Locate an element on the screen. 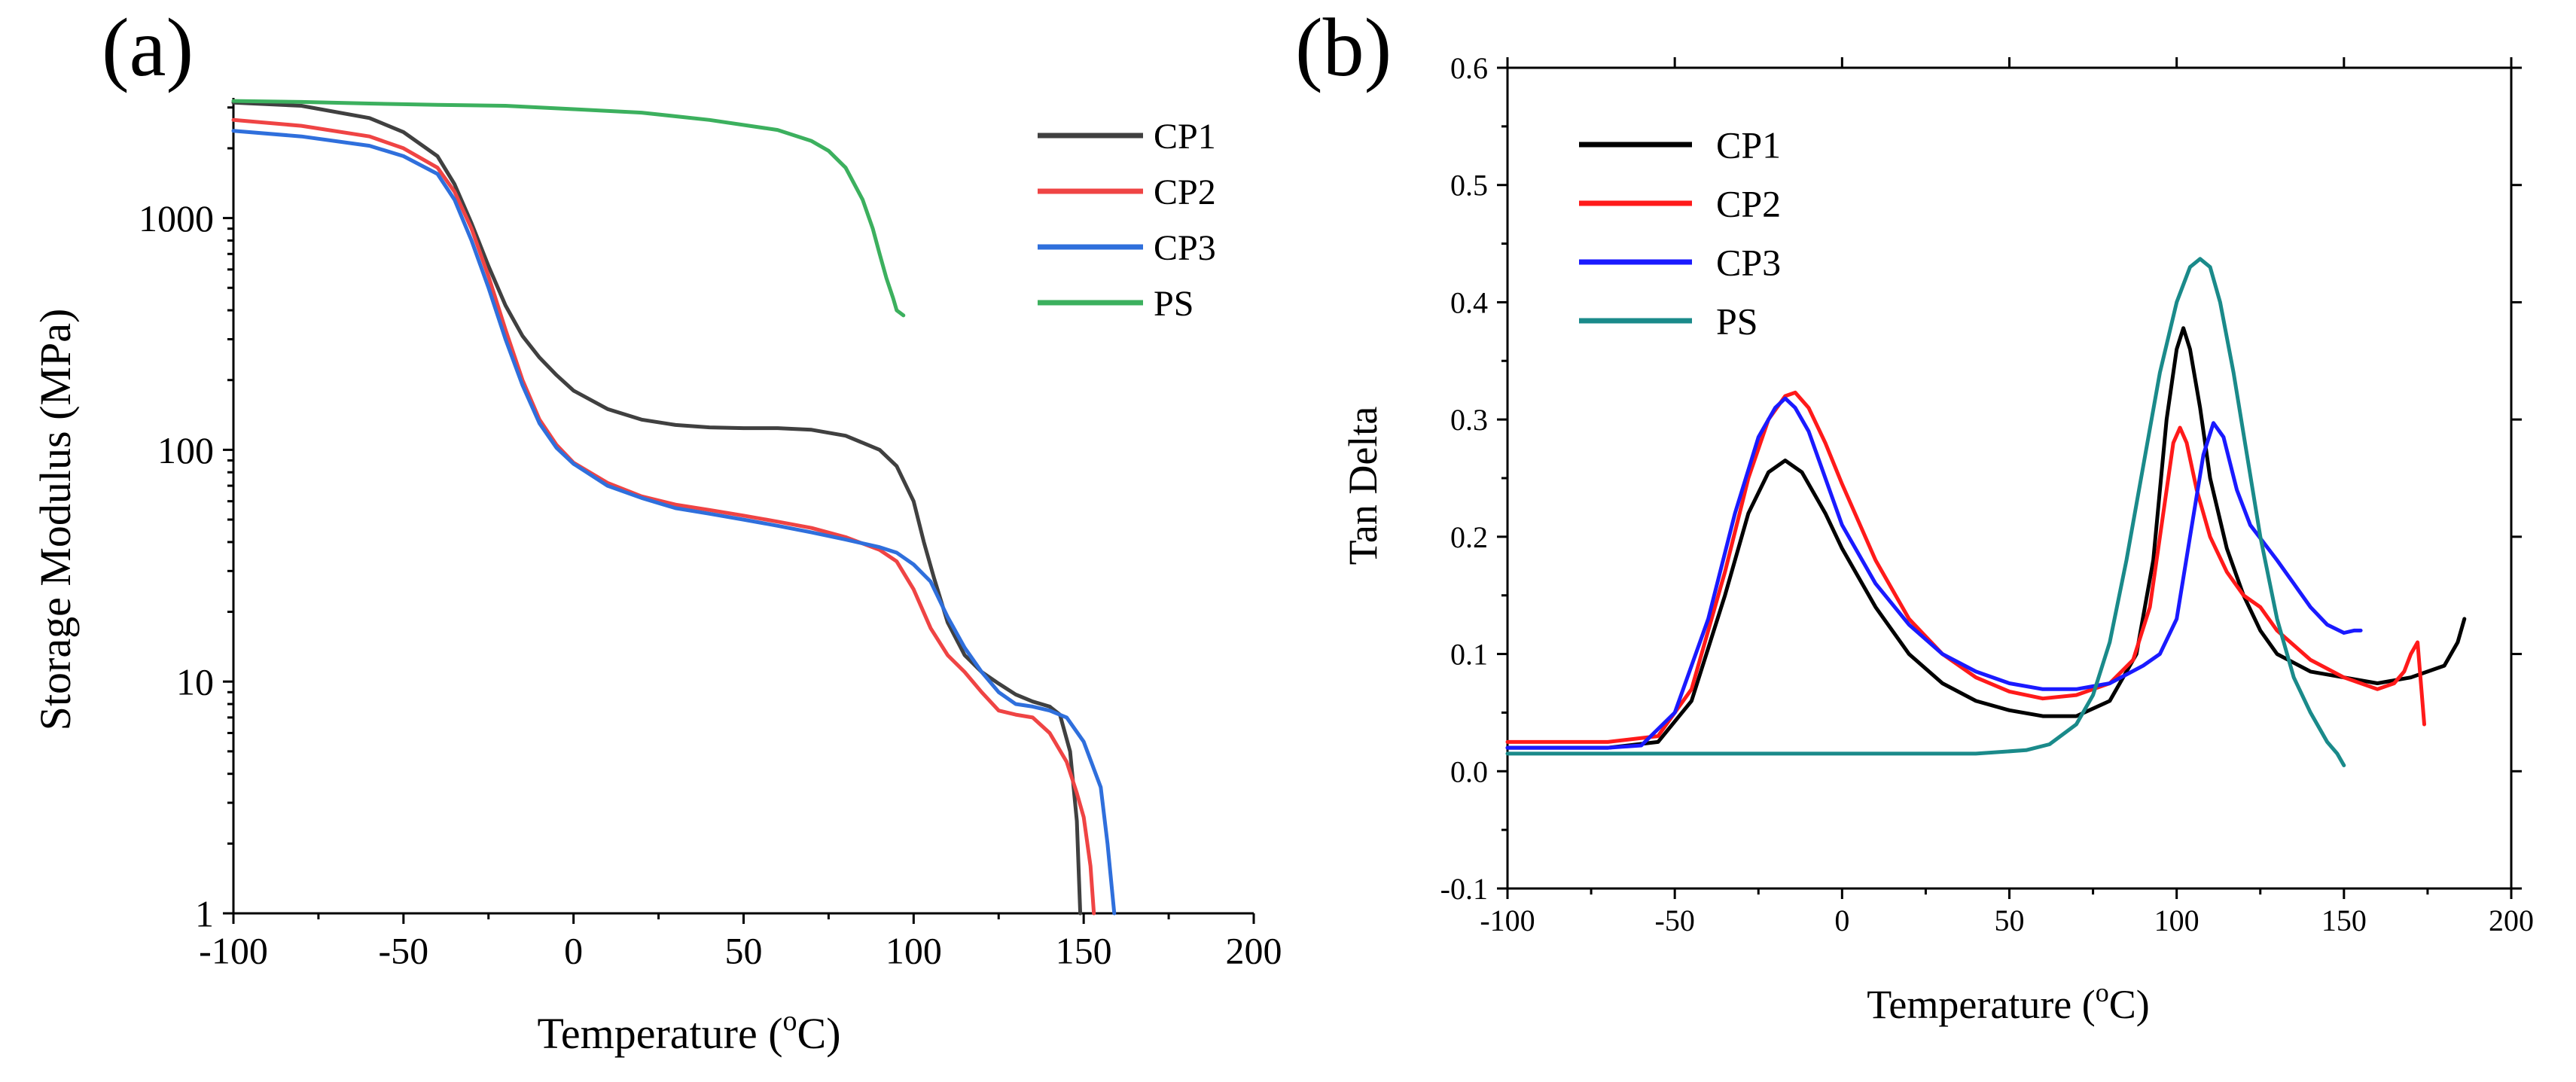 This screenshot has width=2576, height=1082. panel-b-series-cp1-line is located at coordinates (1986, 538).